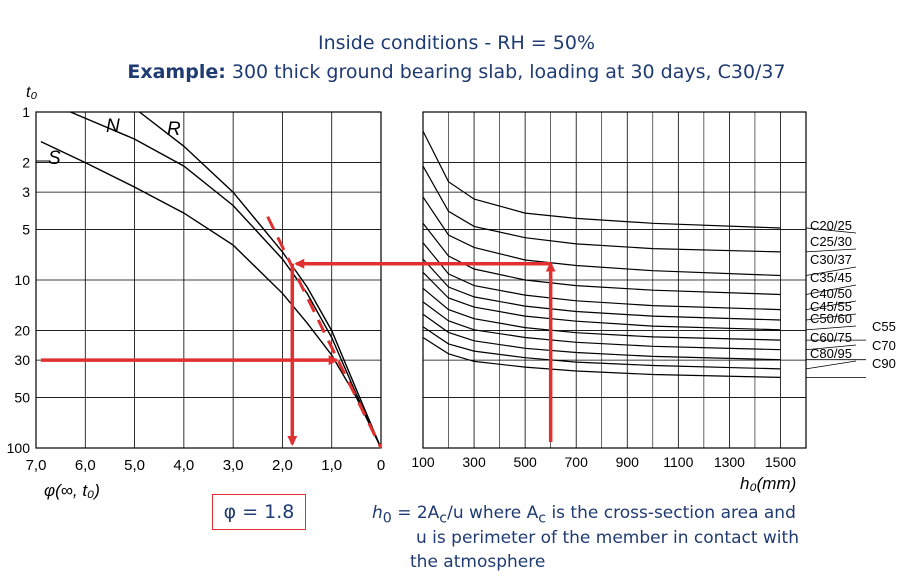 This screenshot has height=588, width=913. I want to click on x-tick-label-left: 5,0, so click(134, 465).